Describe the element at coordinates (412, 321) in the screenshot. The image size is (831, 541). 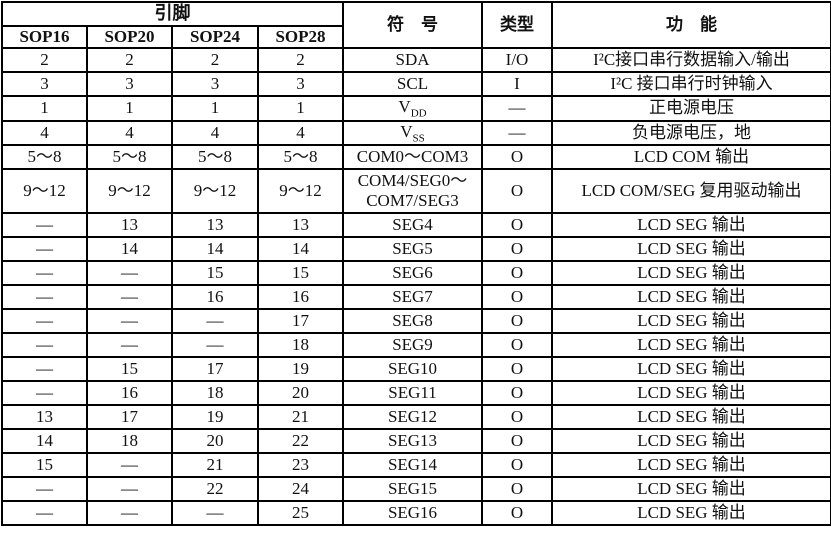
I see `symbol-cell: SEG8` at that location.